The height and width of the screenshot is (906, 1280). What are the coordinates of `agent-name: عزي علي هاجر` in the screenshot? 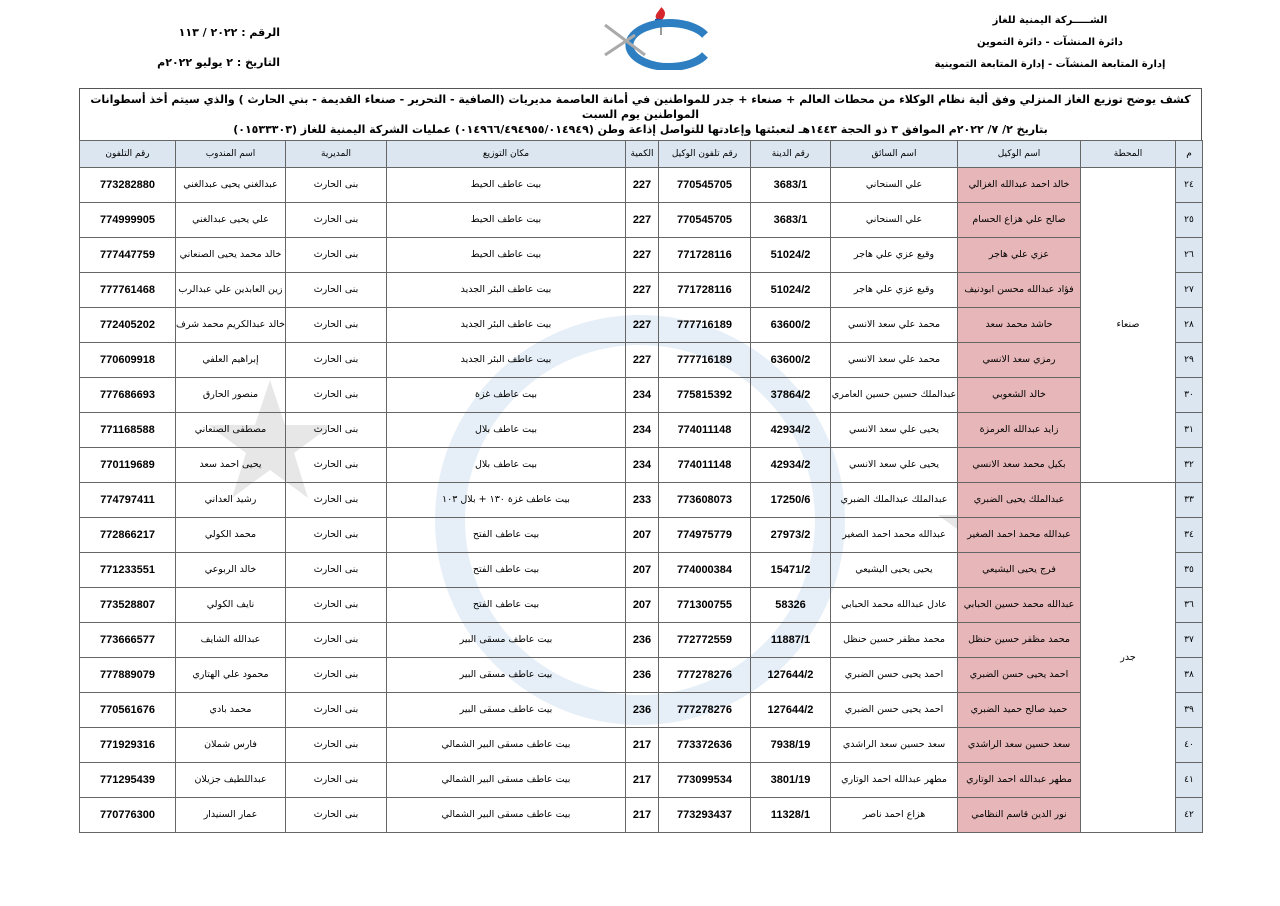 It's located at (1019, 255).